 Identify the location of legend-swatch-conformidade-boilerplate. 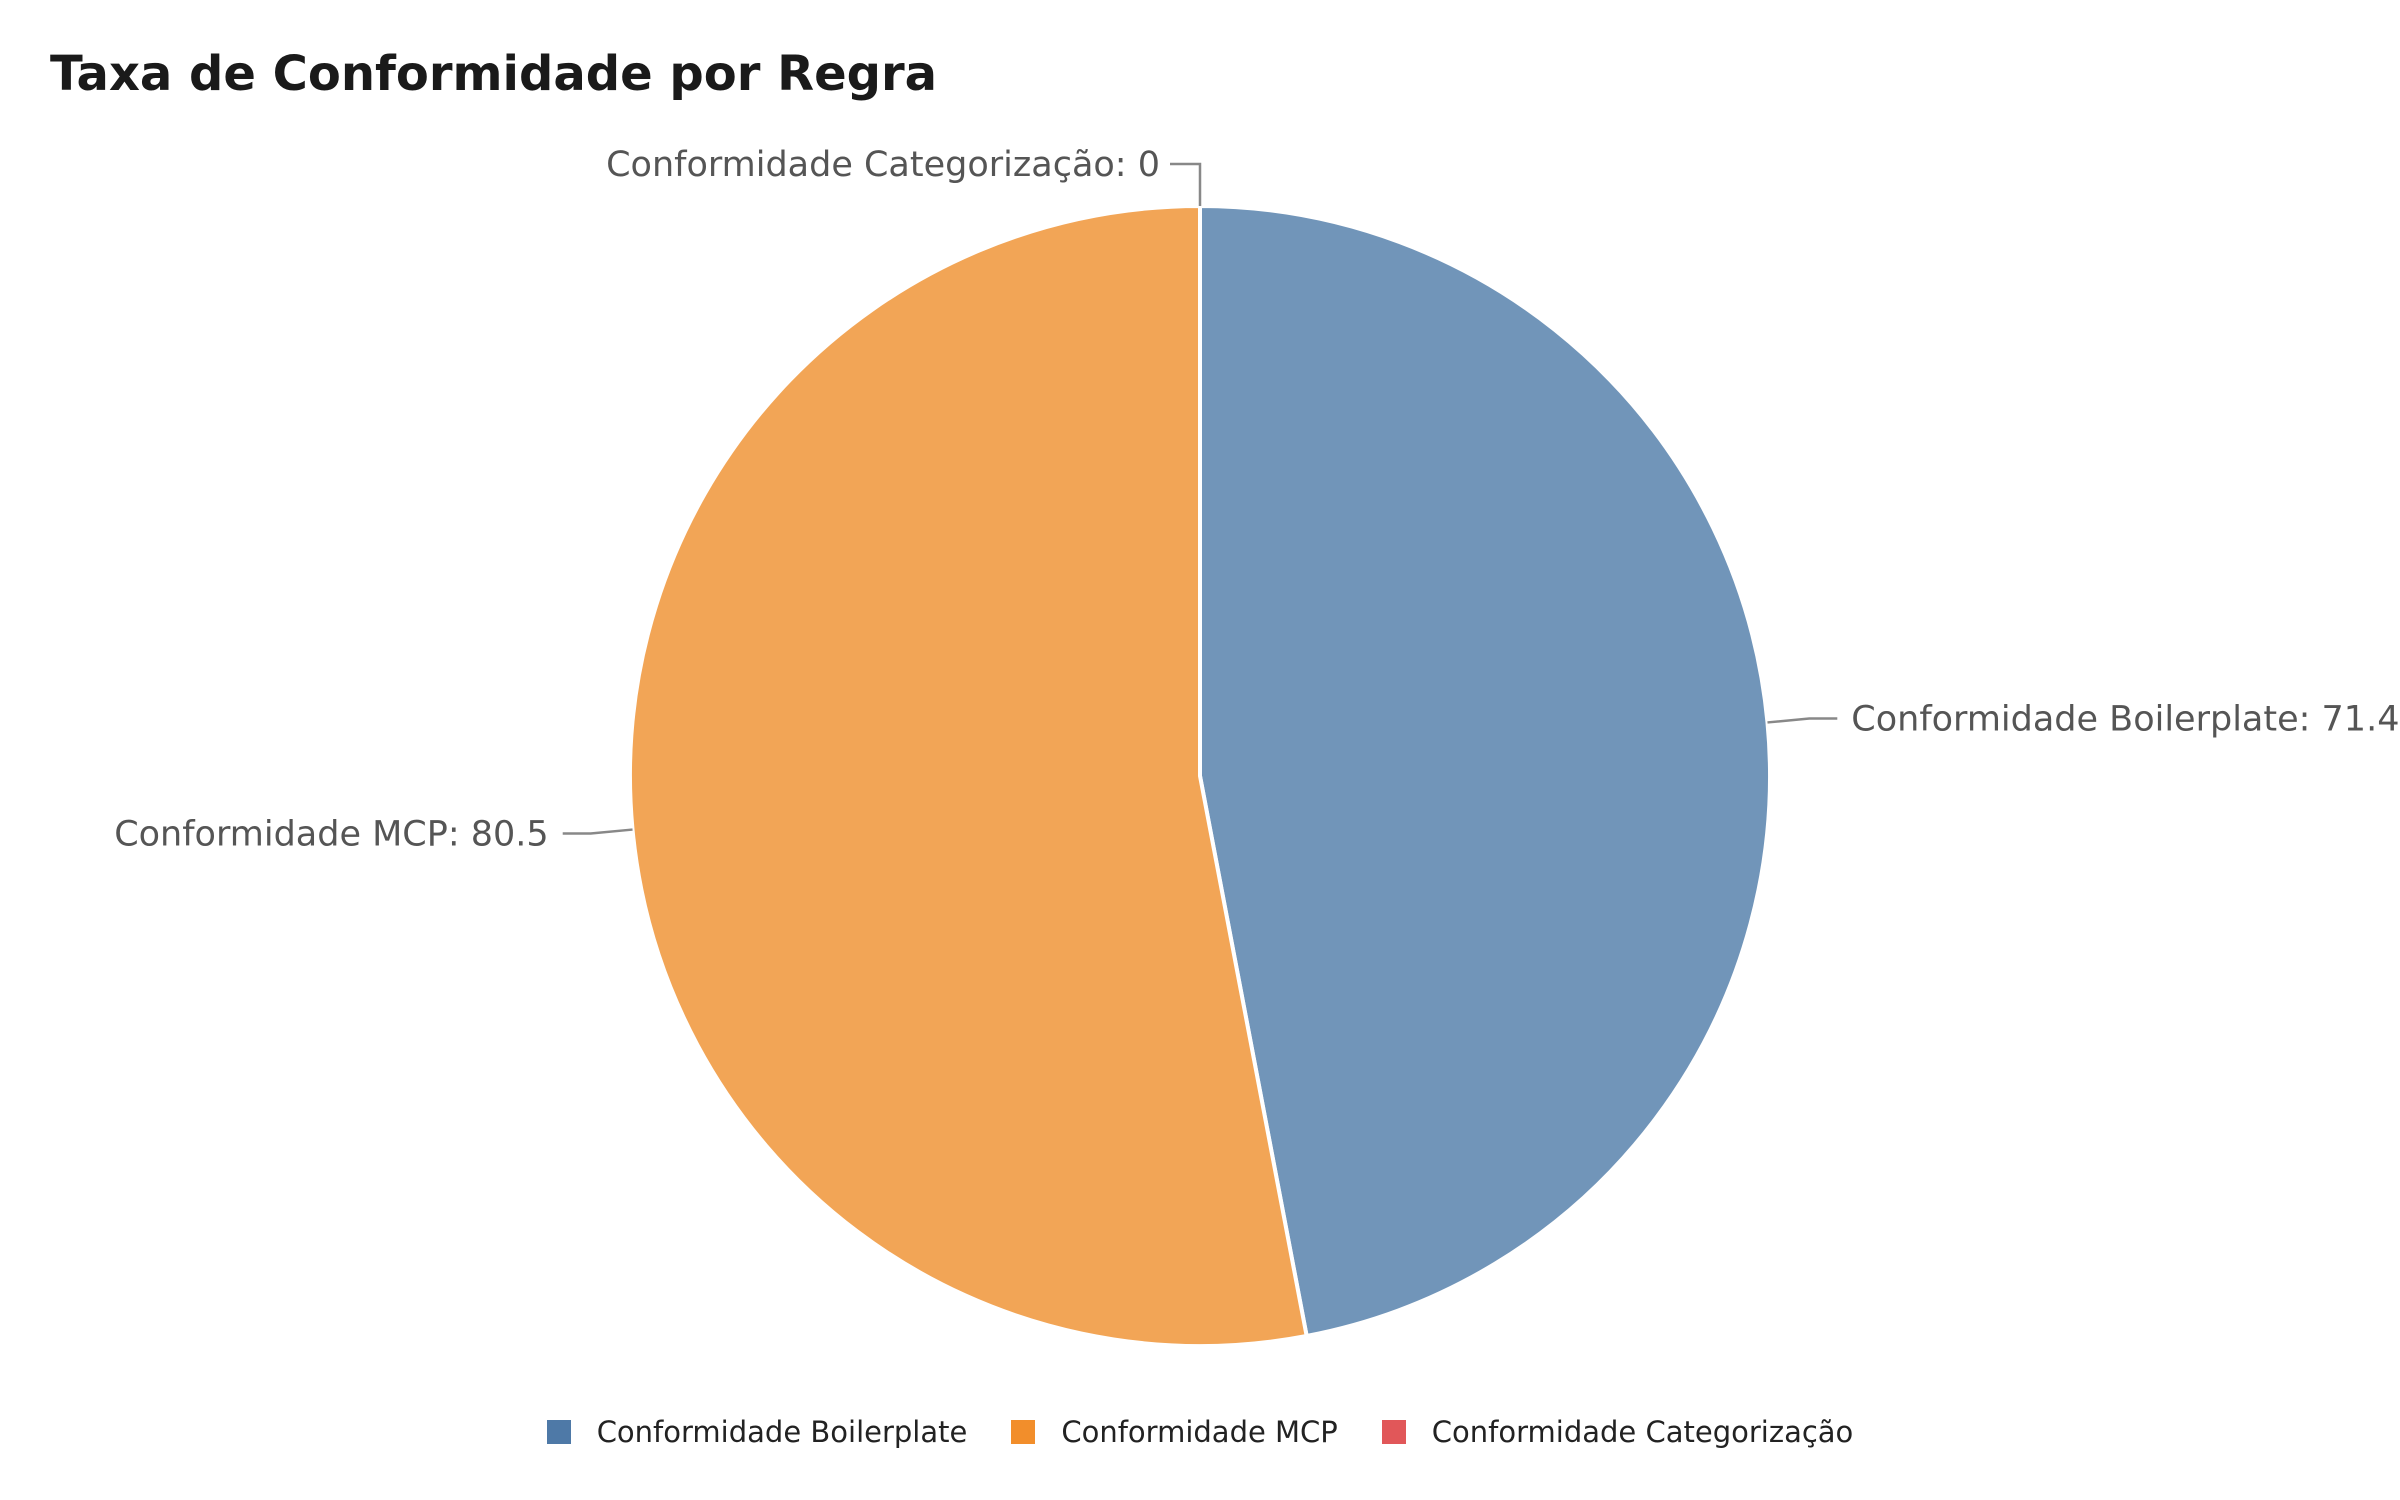
(558, 1432).